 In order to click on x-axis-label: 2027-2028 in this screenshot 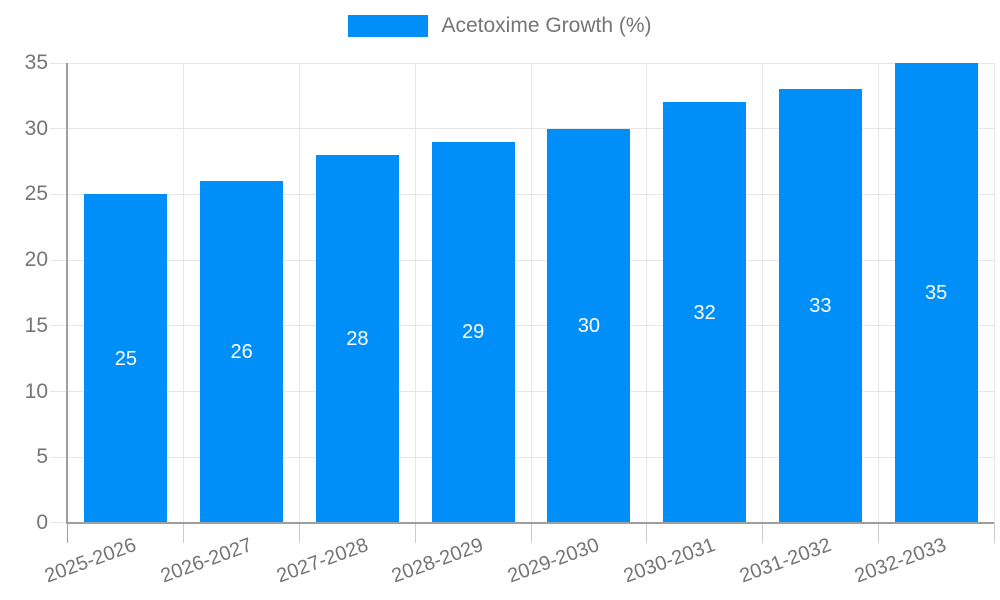, I will do `click(322, 561)`.